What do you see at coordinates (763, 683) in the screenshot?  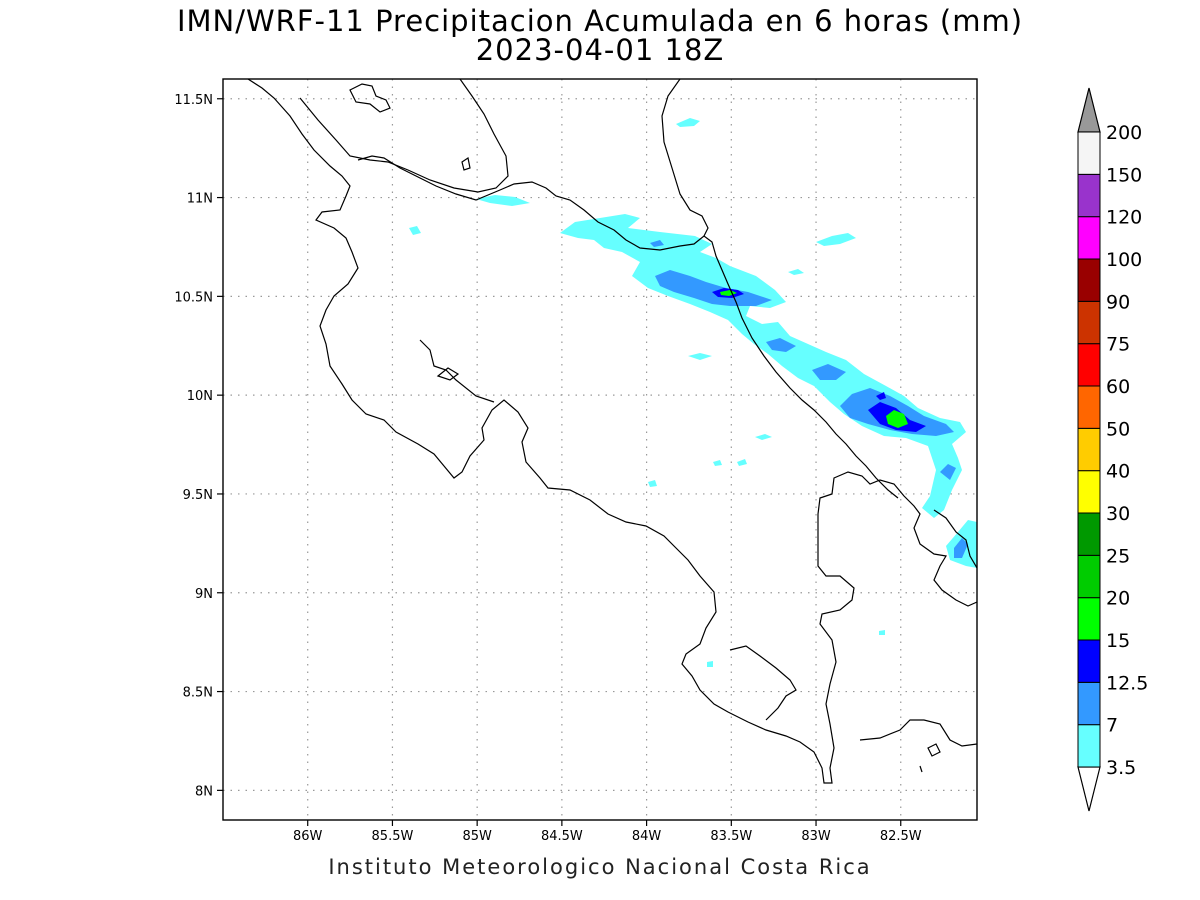 I see `golfo-dulce` at bounding box center [763, 683].